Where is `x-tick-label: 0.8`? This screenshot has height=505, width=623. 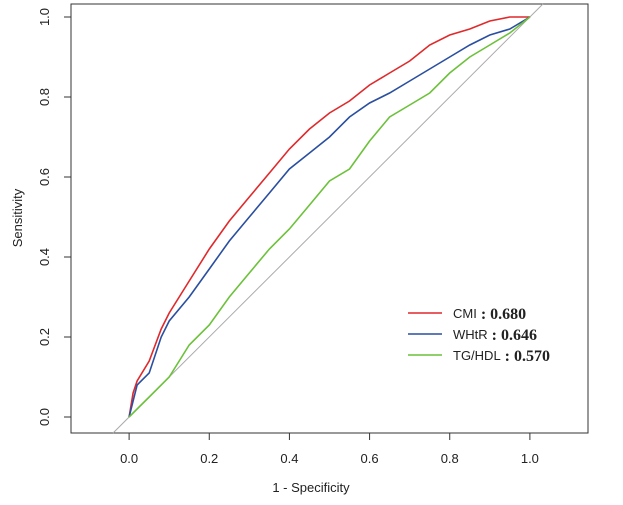 x-tick-label: 0.8 is located at coordinates (450, 458).